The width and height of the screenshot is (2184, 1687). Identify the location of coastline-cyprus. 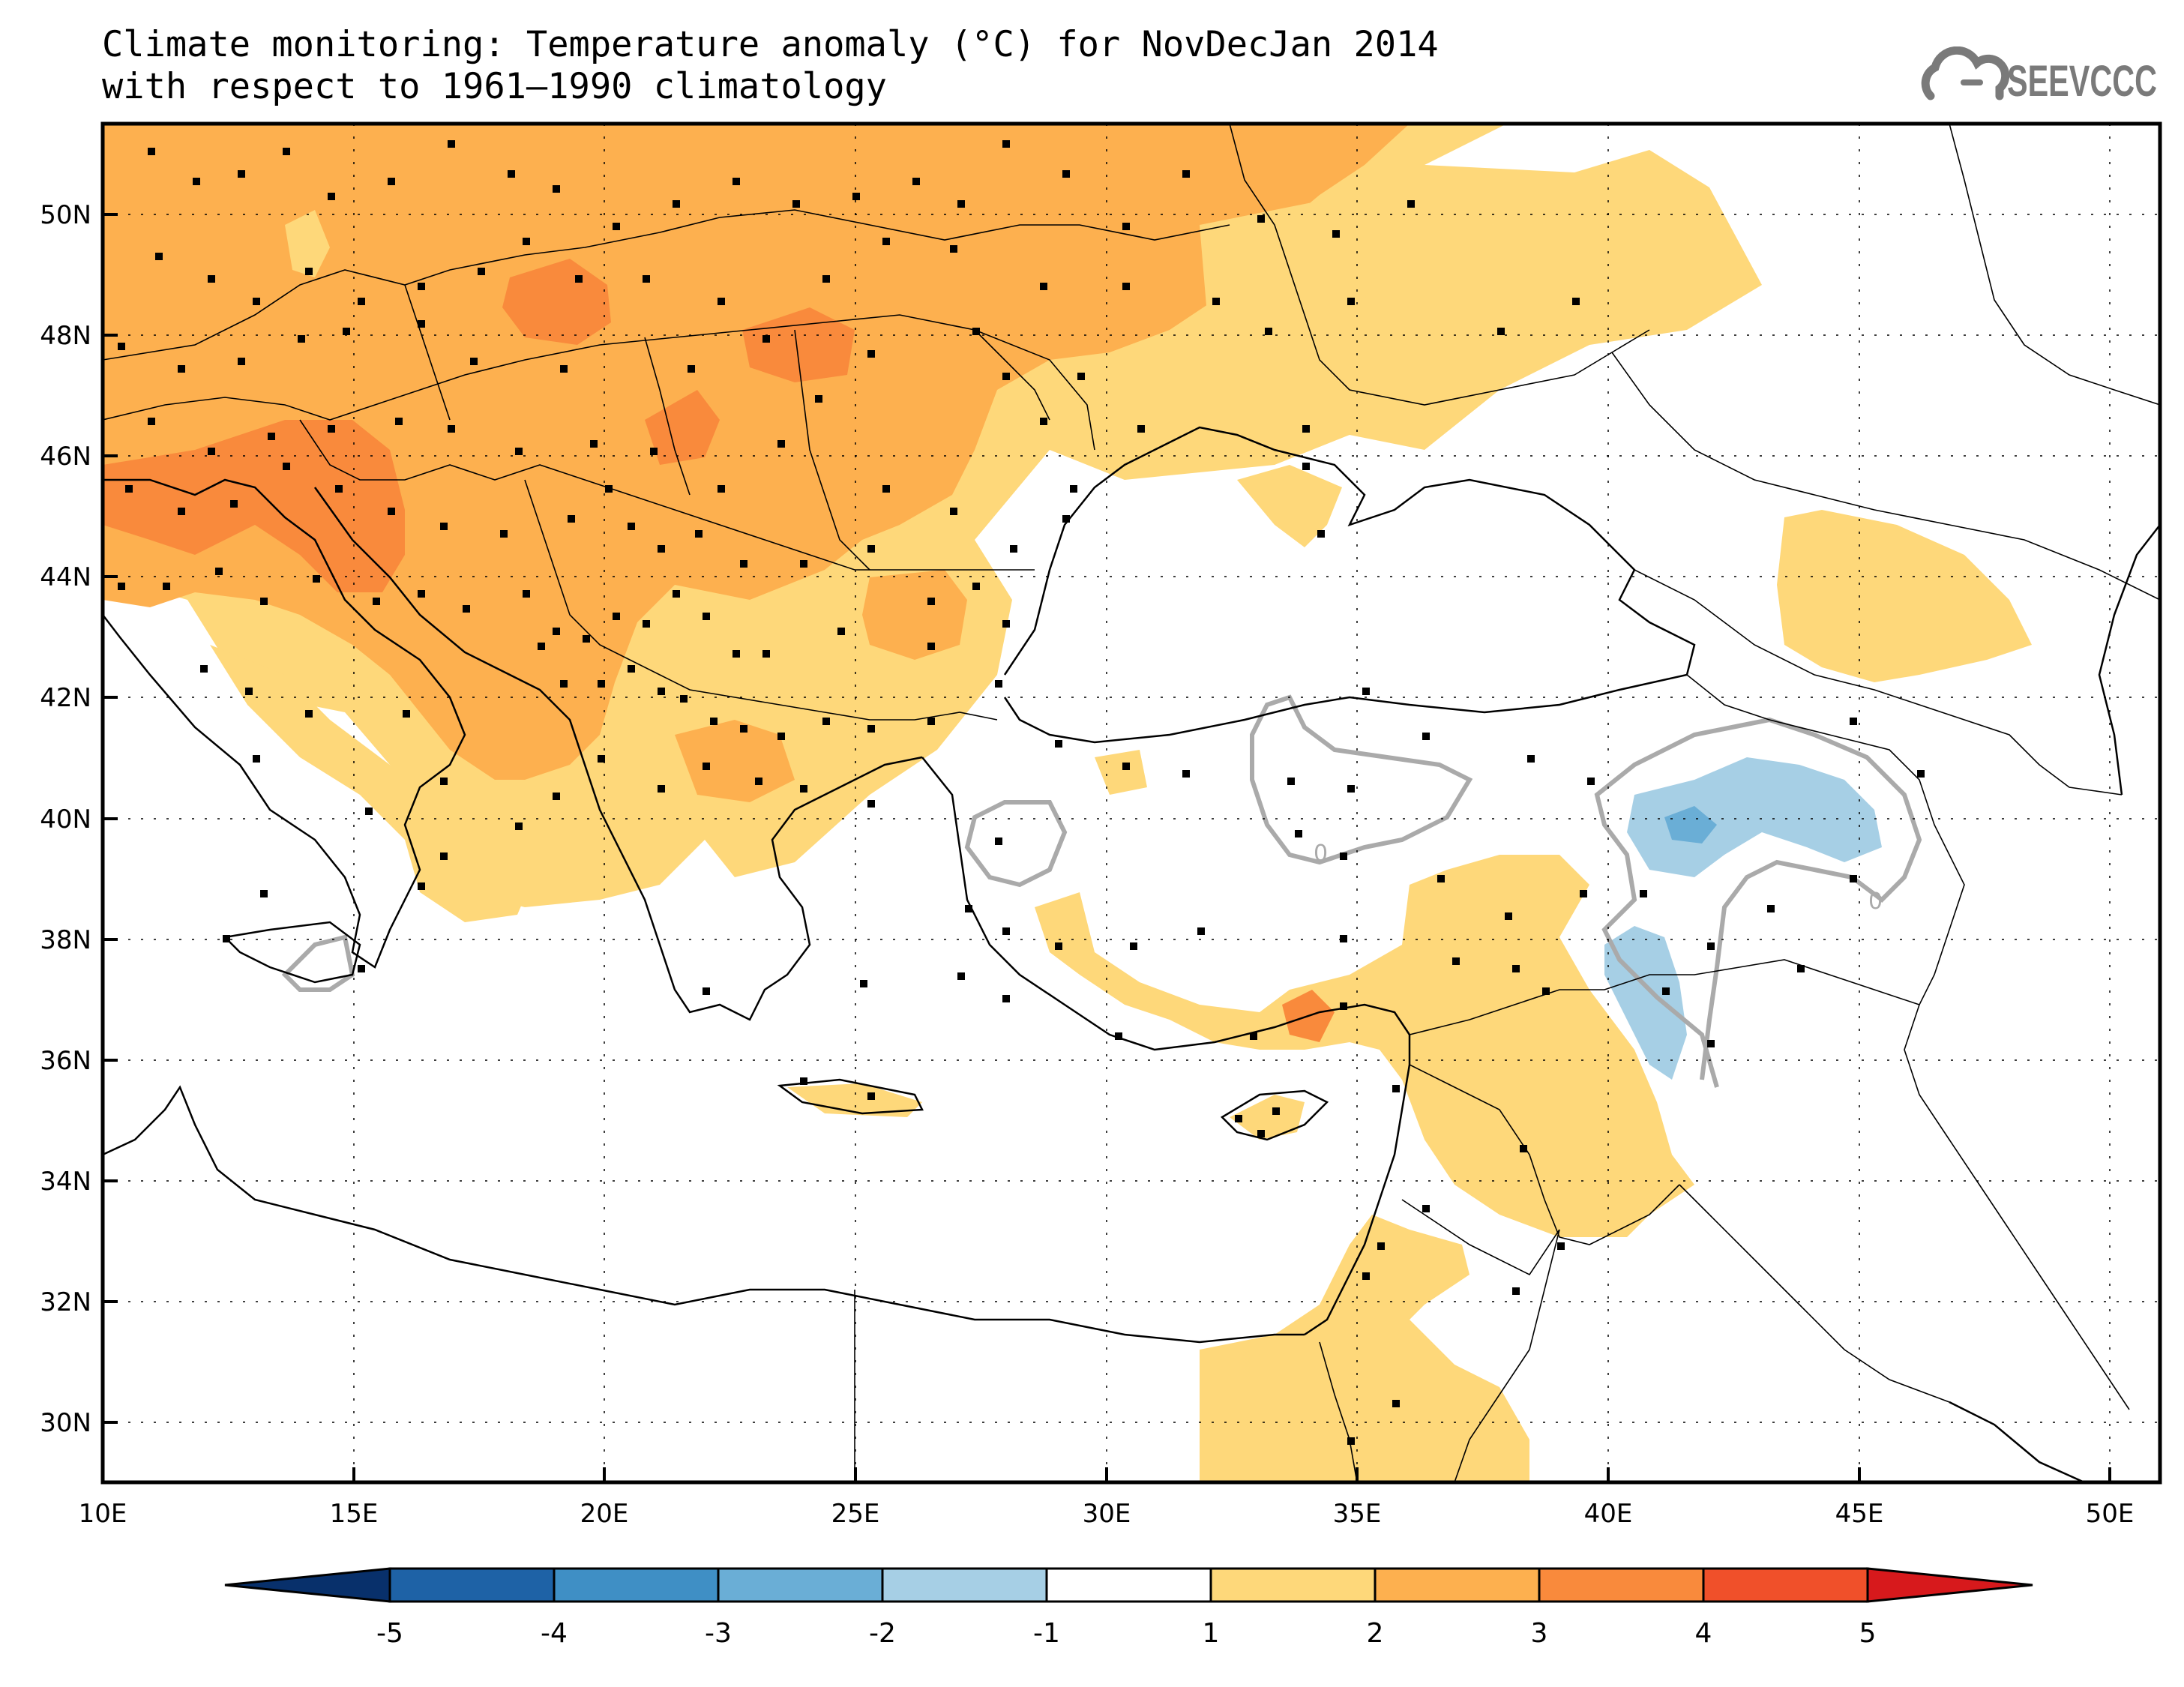
(1274, 1115).